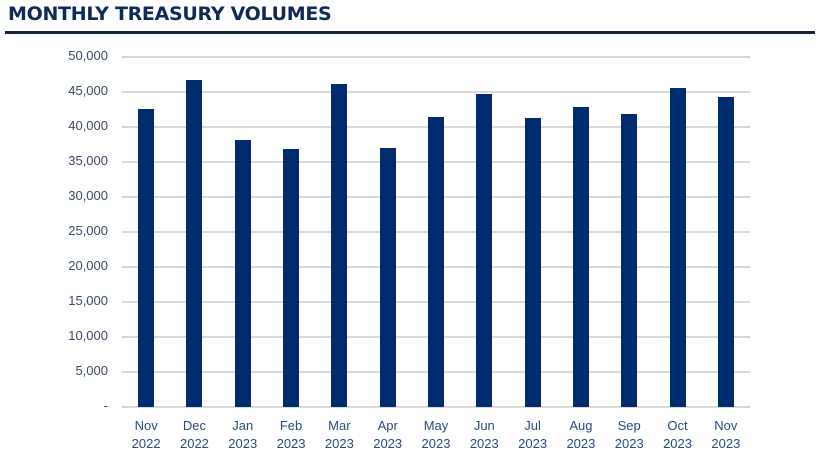 This screenshot has height=465, width=820. What do you see at coordinates (146, 435) in the screenshot?
I see `x-tick-label: Nov 2022` at bounding box center [146, 435].